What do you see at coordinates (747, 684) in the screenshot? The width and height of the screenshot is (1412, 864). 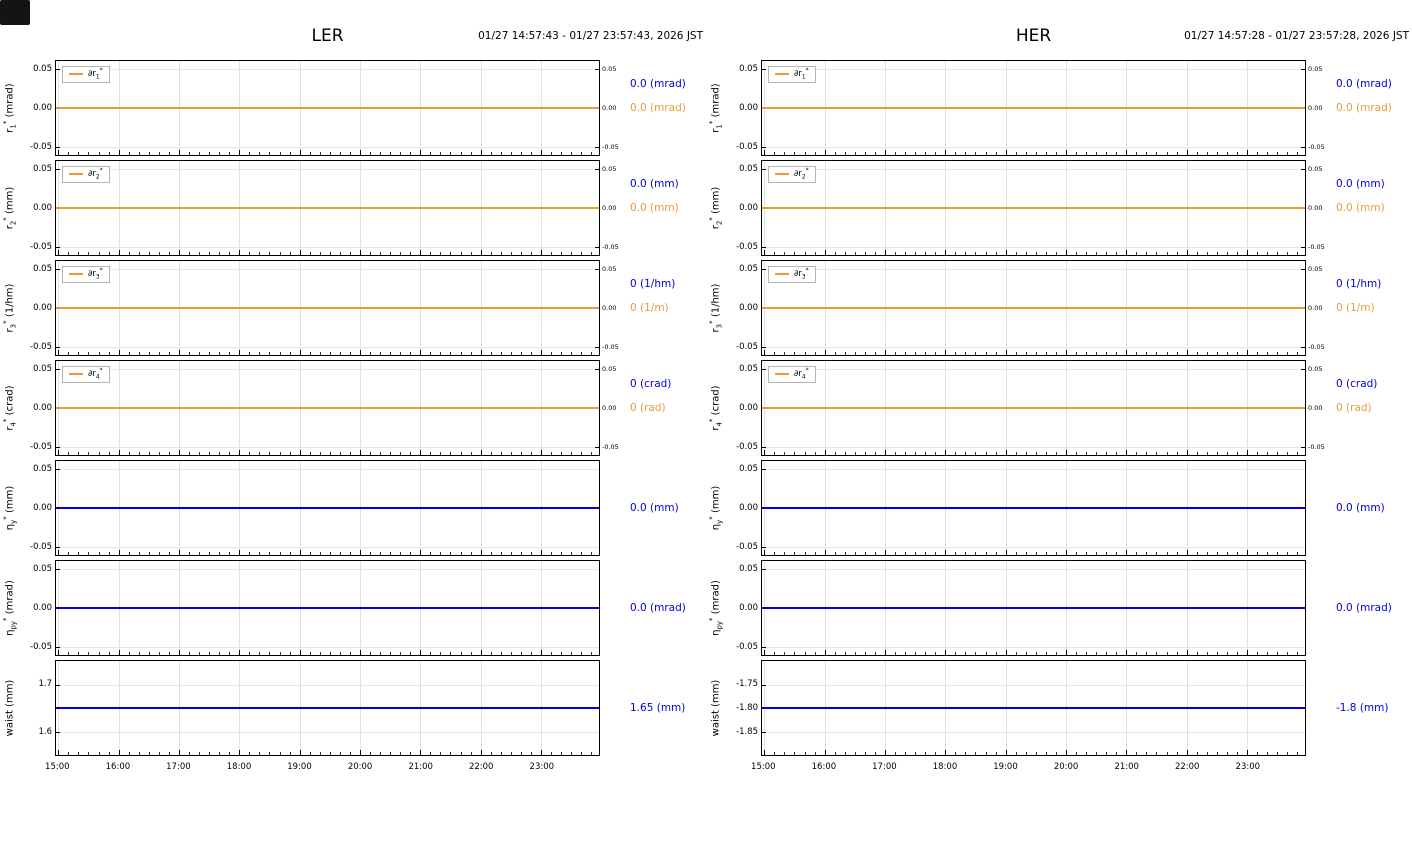 I see `y-tick-label: -1.75` at bounding box center [747, 684].